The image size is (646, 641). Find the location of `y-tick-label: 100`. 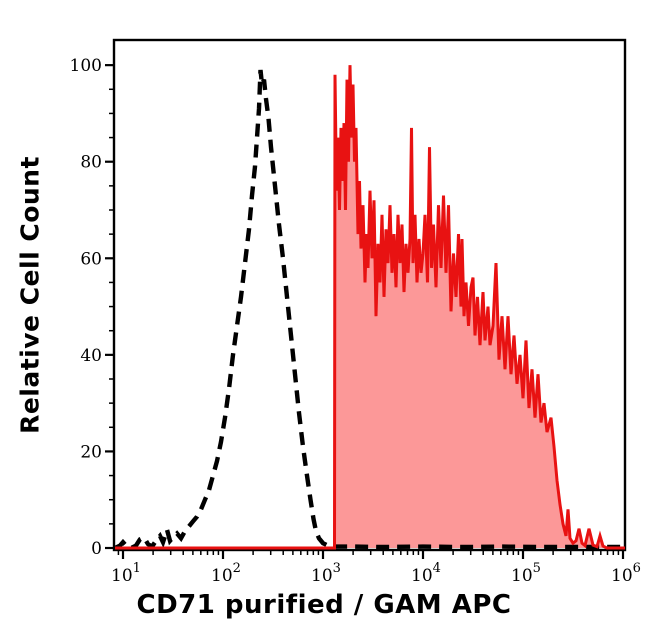

y-tick-label: 100 is located at coordinates (86, 66).